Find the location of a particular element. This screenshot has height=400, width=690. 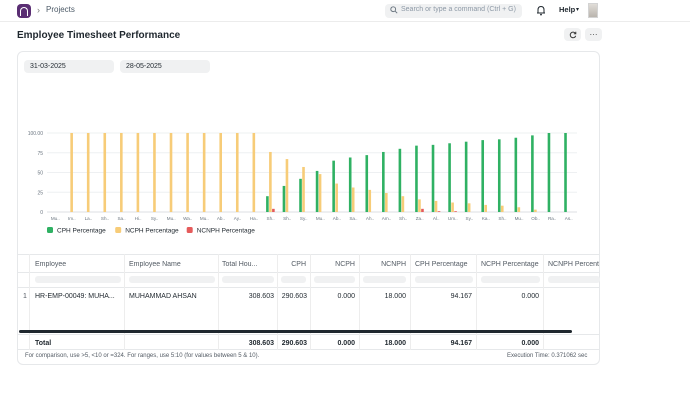

cell-cph-percentage: 94.167 is located at coordinates (461, 296).